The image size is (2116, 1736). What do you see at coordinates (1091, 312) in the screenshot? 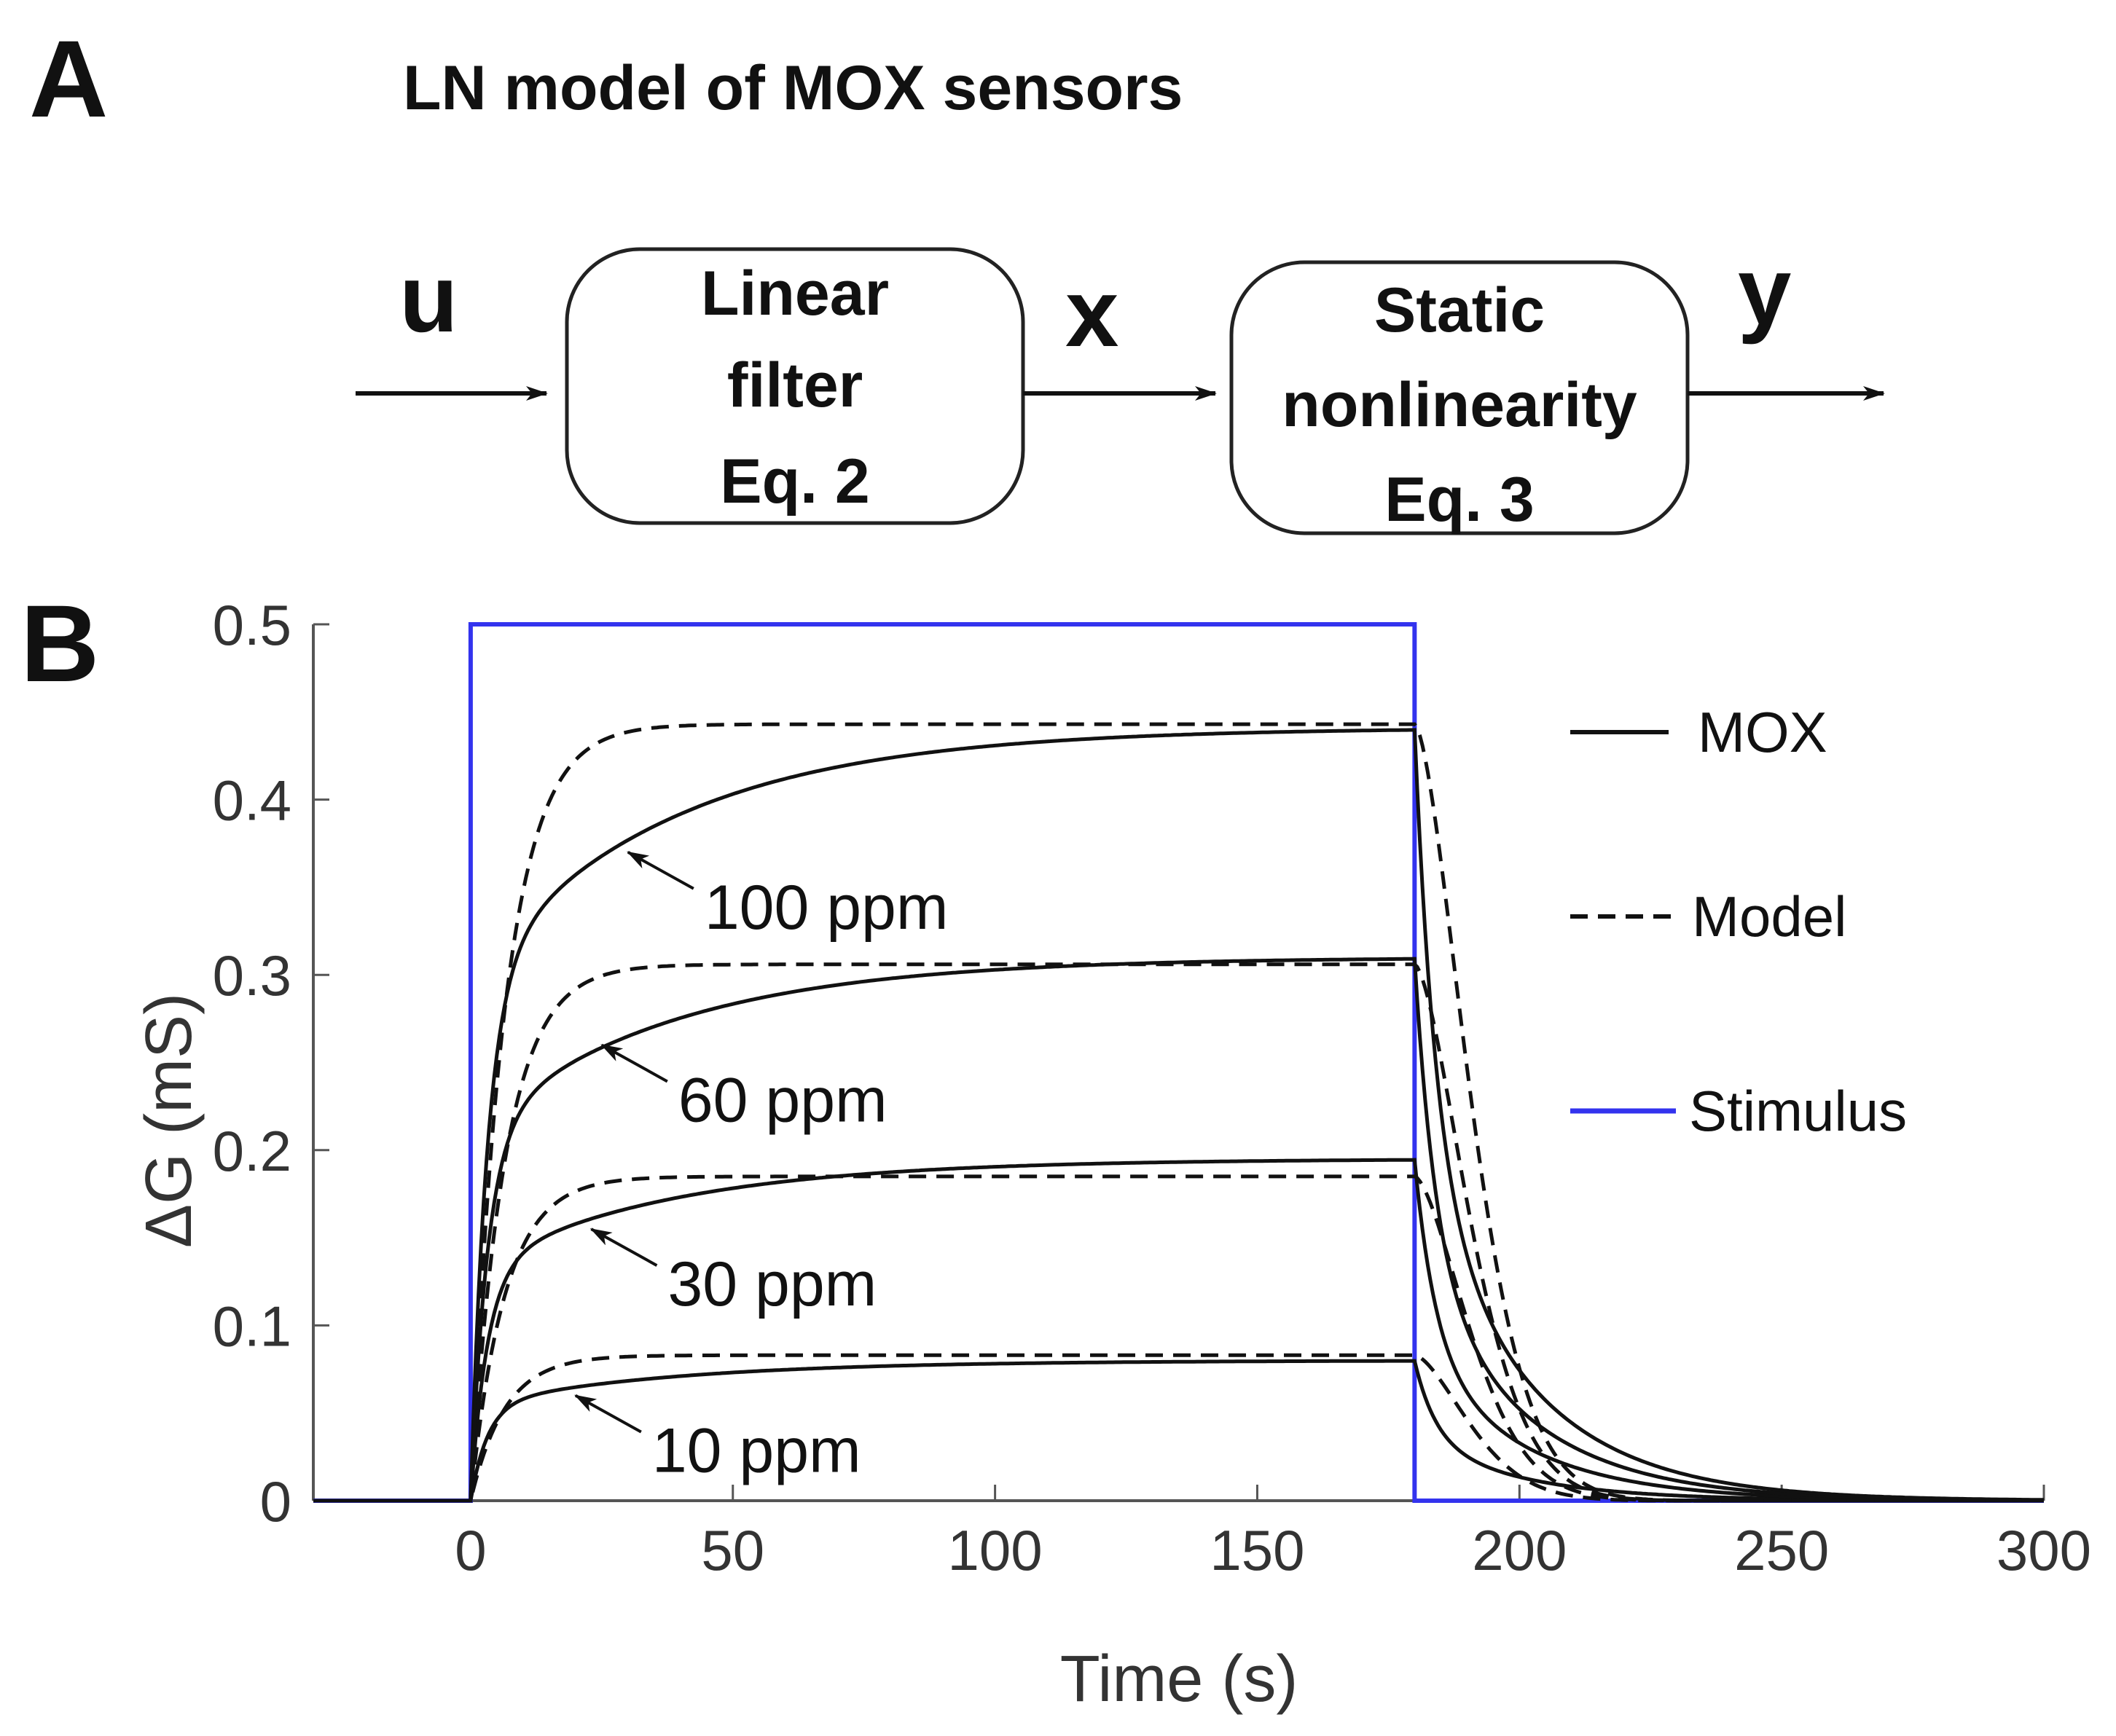
I see `signal-x-label: x` at bounding box center [1091, 312].